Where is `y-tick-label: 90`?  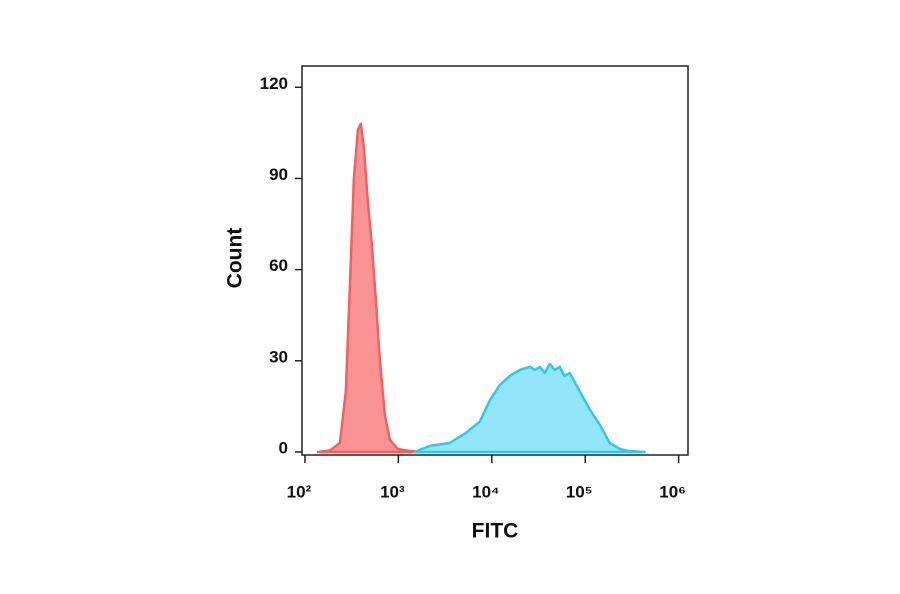 y-tick-label: 90 is located at coordinates (278, 174).